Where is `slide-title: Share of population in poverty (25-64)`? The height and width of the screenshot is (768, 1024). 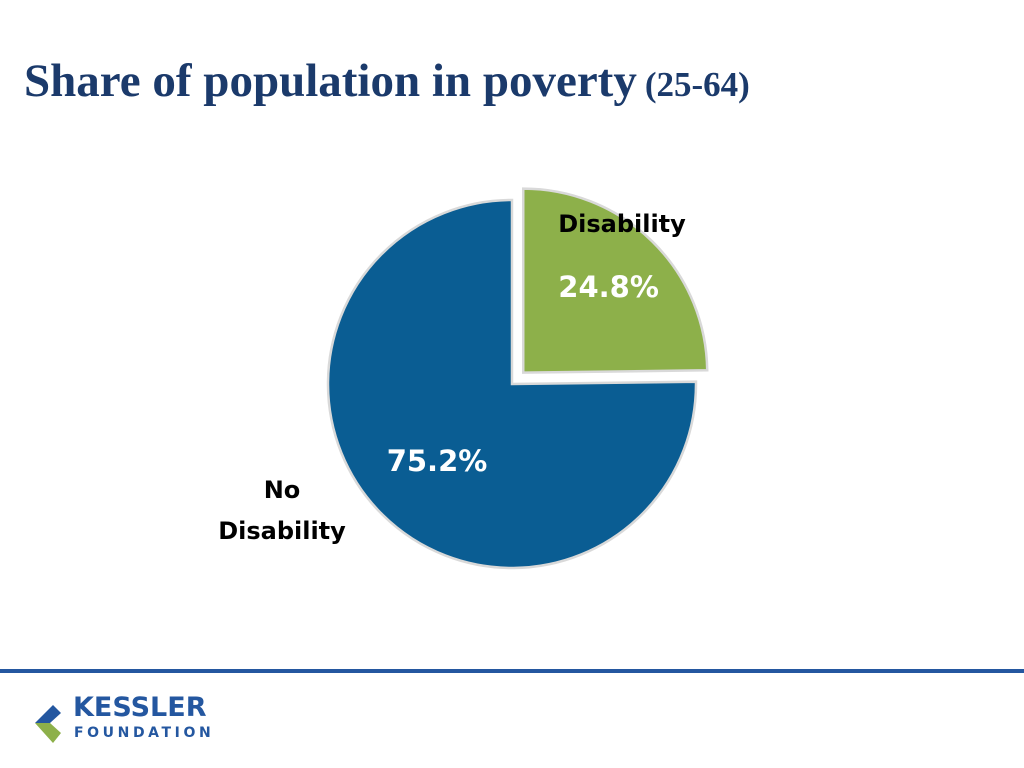
slide-title: Share of population in poverty (25-64) is located at coordinates (387, 81).